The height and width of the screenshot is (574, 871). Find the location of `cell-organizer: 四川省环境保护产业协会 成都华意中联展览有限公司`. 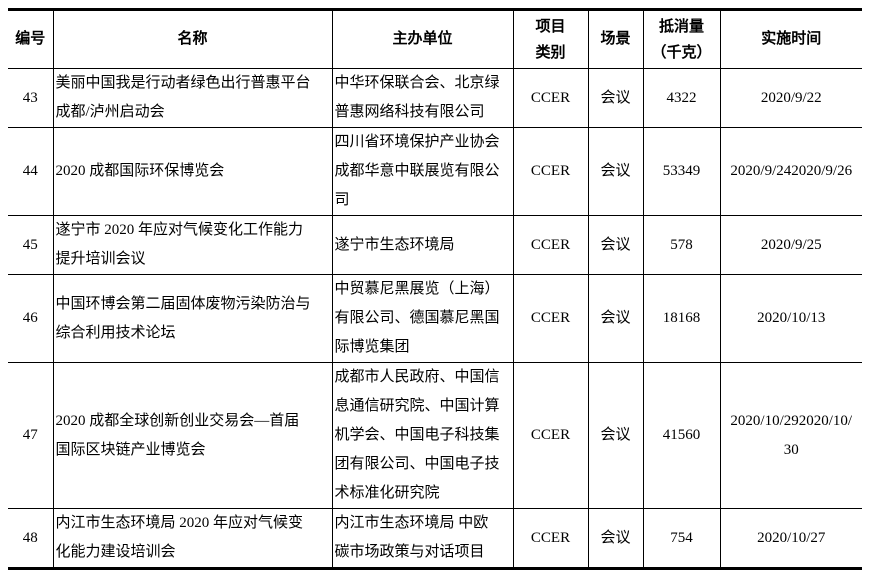

cell-organizer: 四川省环境保护产业协会 成都华意中联展览有限公司 is located at coordinates (422, 171).